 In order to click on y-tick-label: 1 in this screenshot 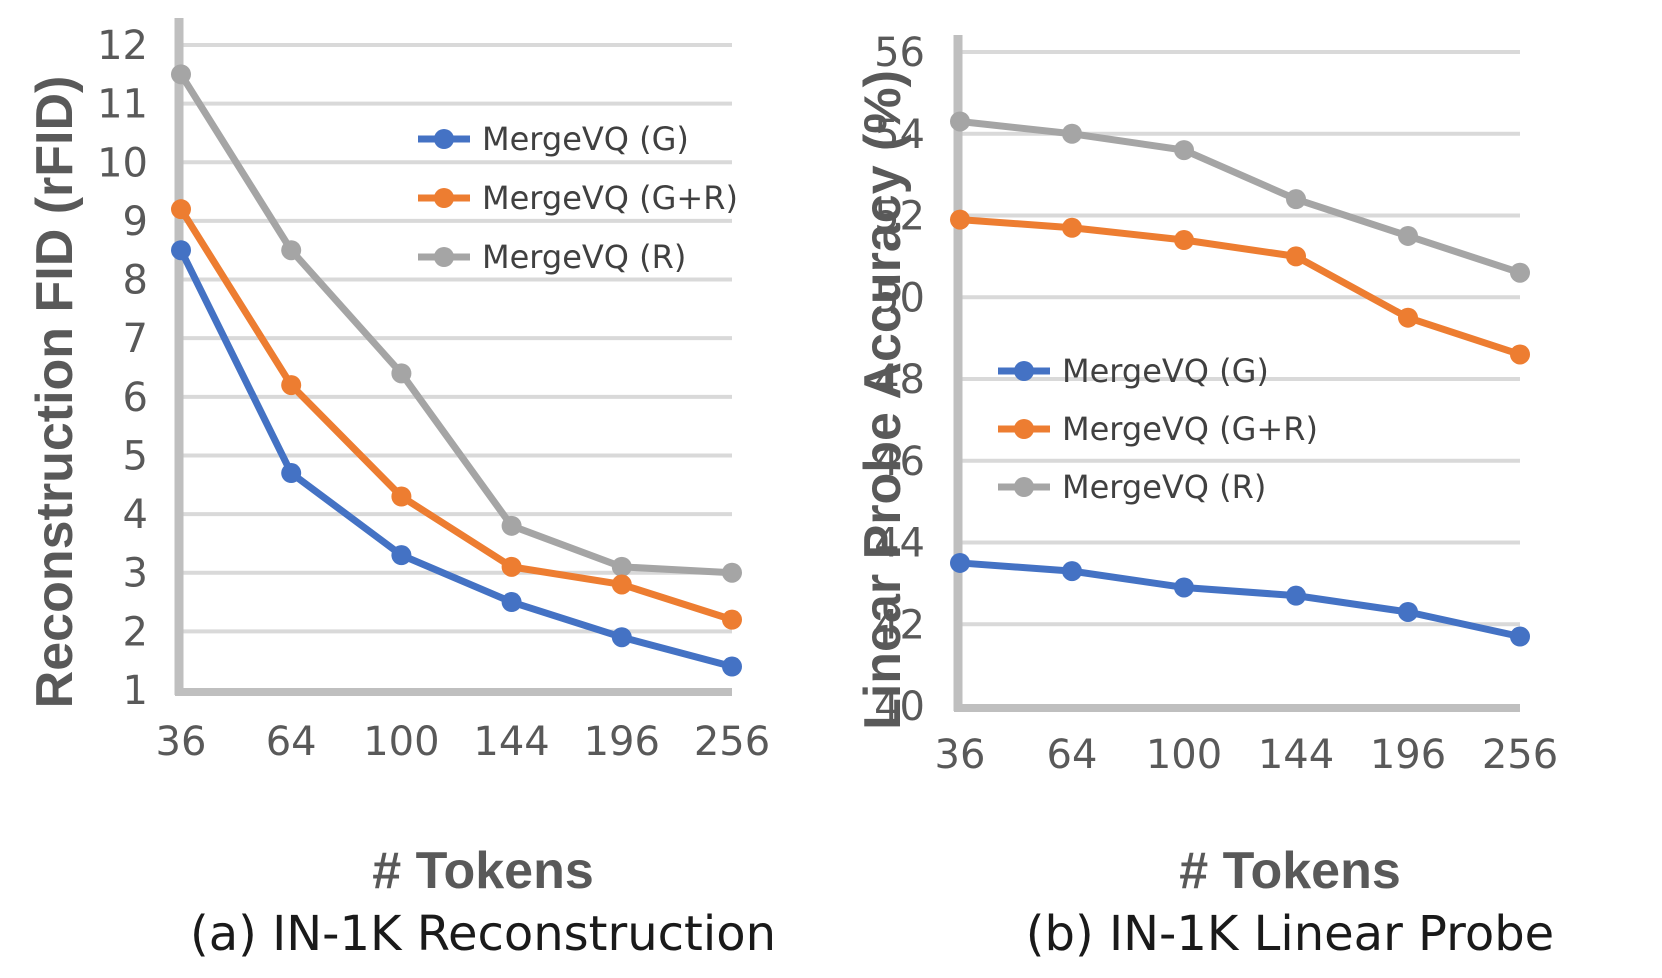, I will do `click(135, 691)`.